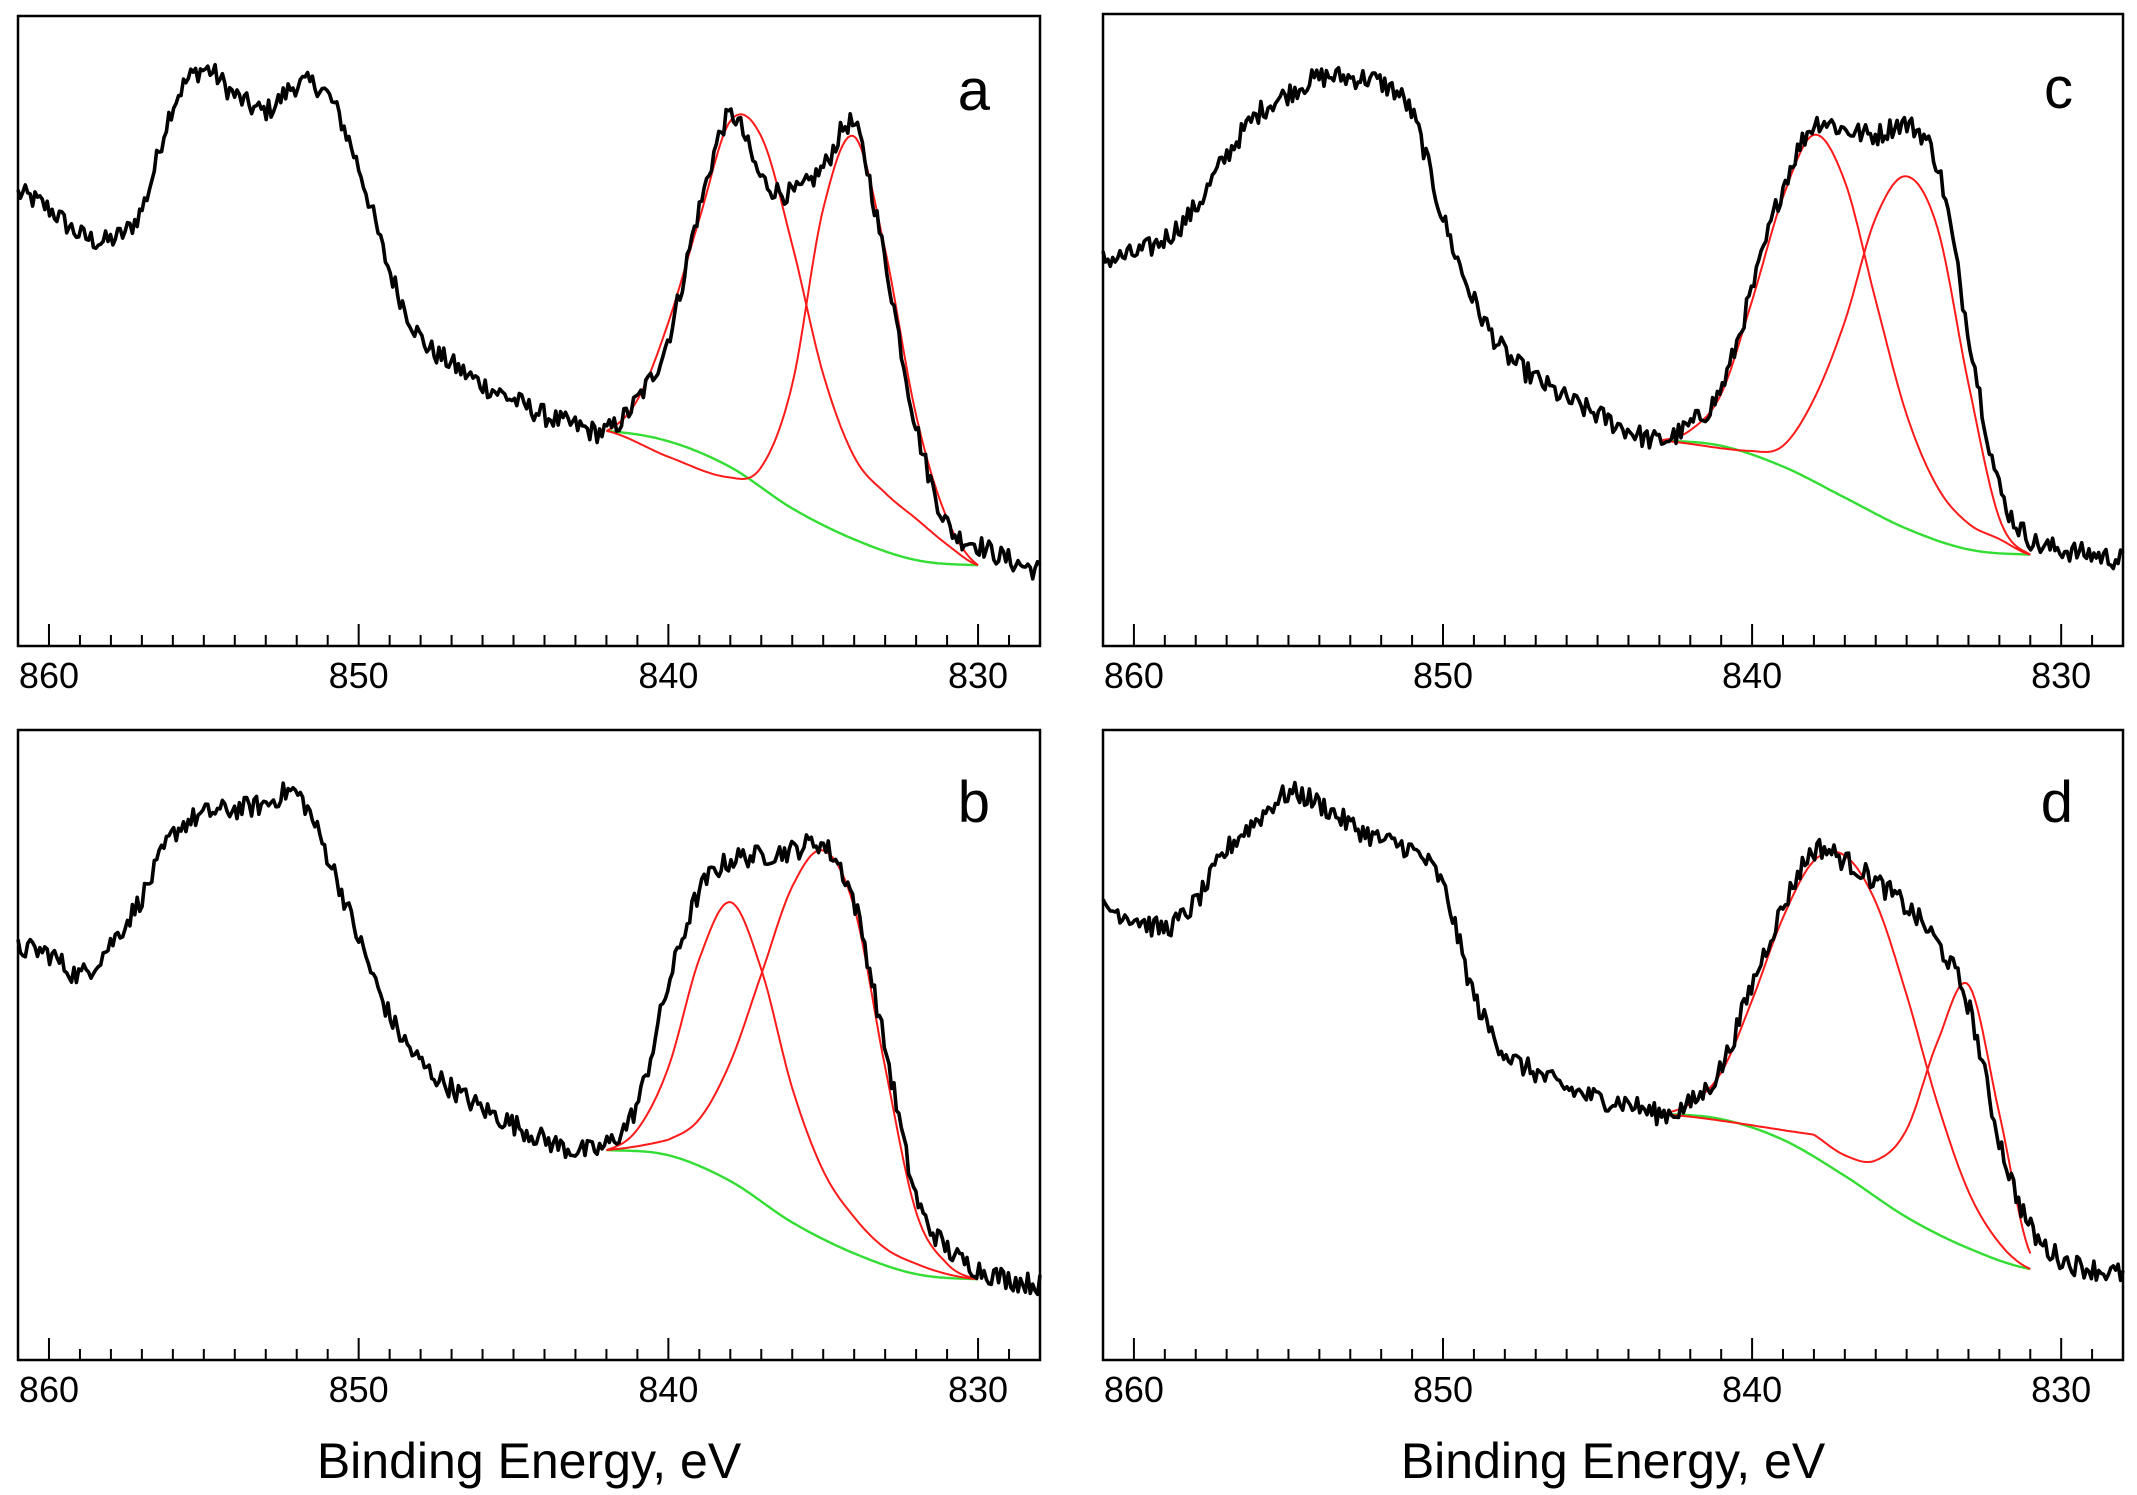 This screenshot has width=2137, height=1495. What do you see at coordinates (974, 90) in the screenshot?
I see `panel-letter: a` at bounding box center [974, 90].